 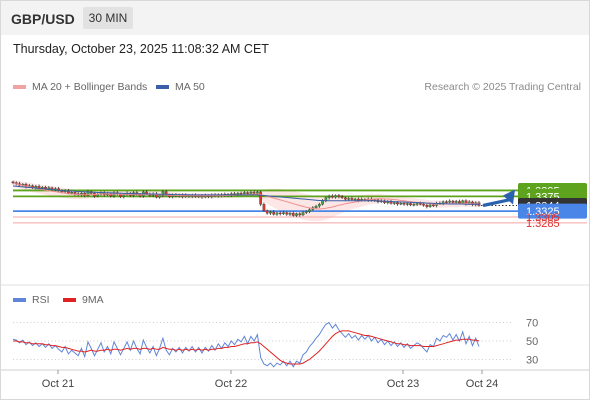 What do you see at coordinates (19, 87) in the screenshot?
I see `ma20-swatch-icon` at bounding box center [19, 87].